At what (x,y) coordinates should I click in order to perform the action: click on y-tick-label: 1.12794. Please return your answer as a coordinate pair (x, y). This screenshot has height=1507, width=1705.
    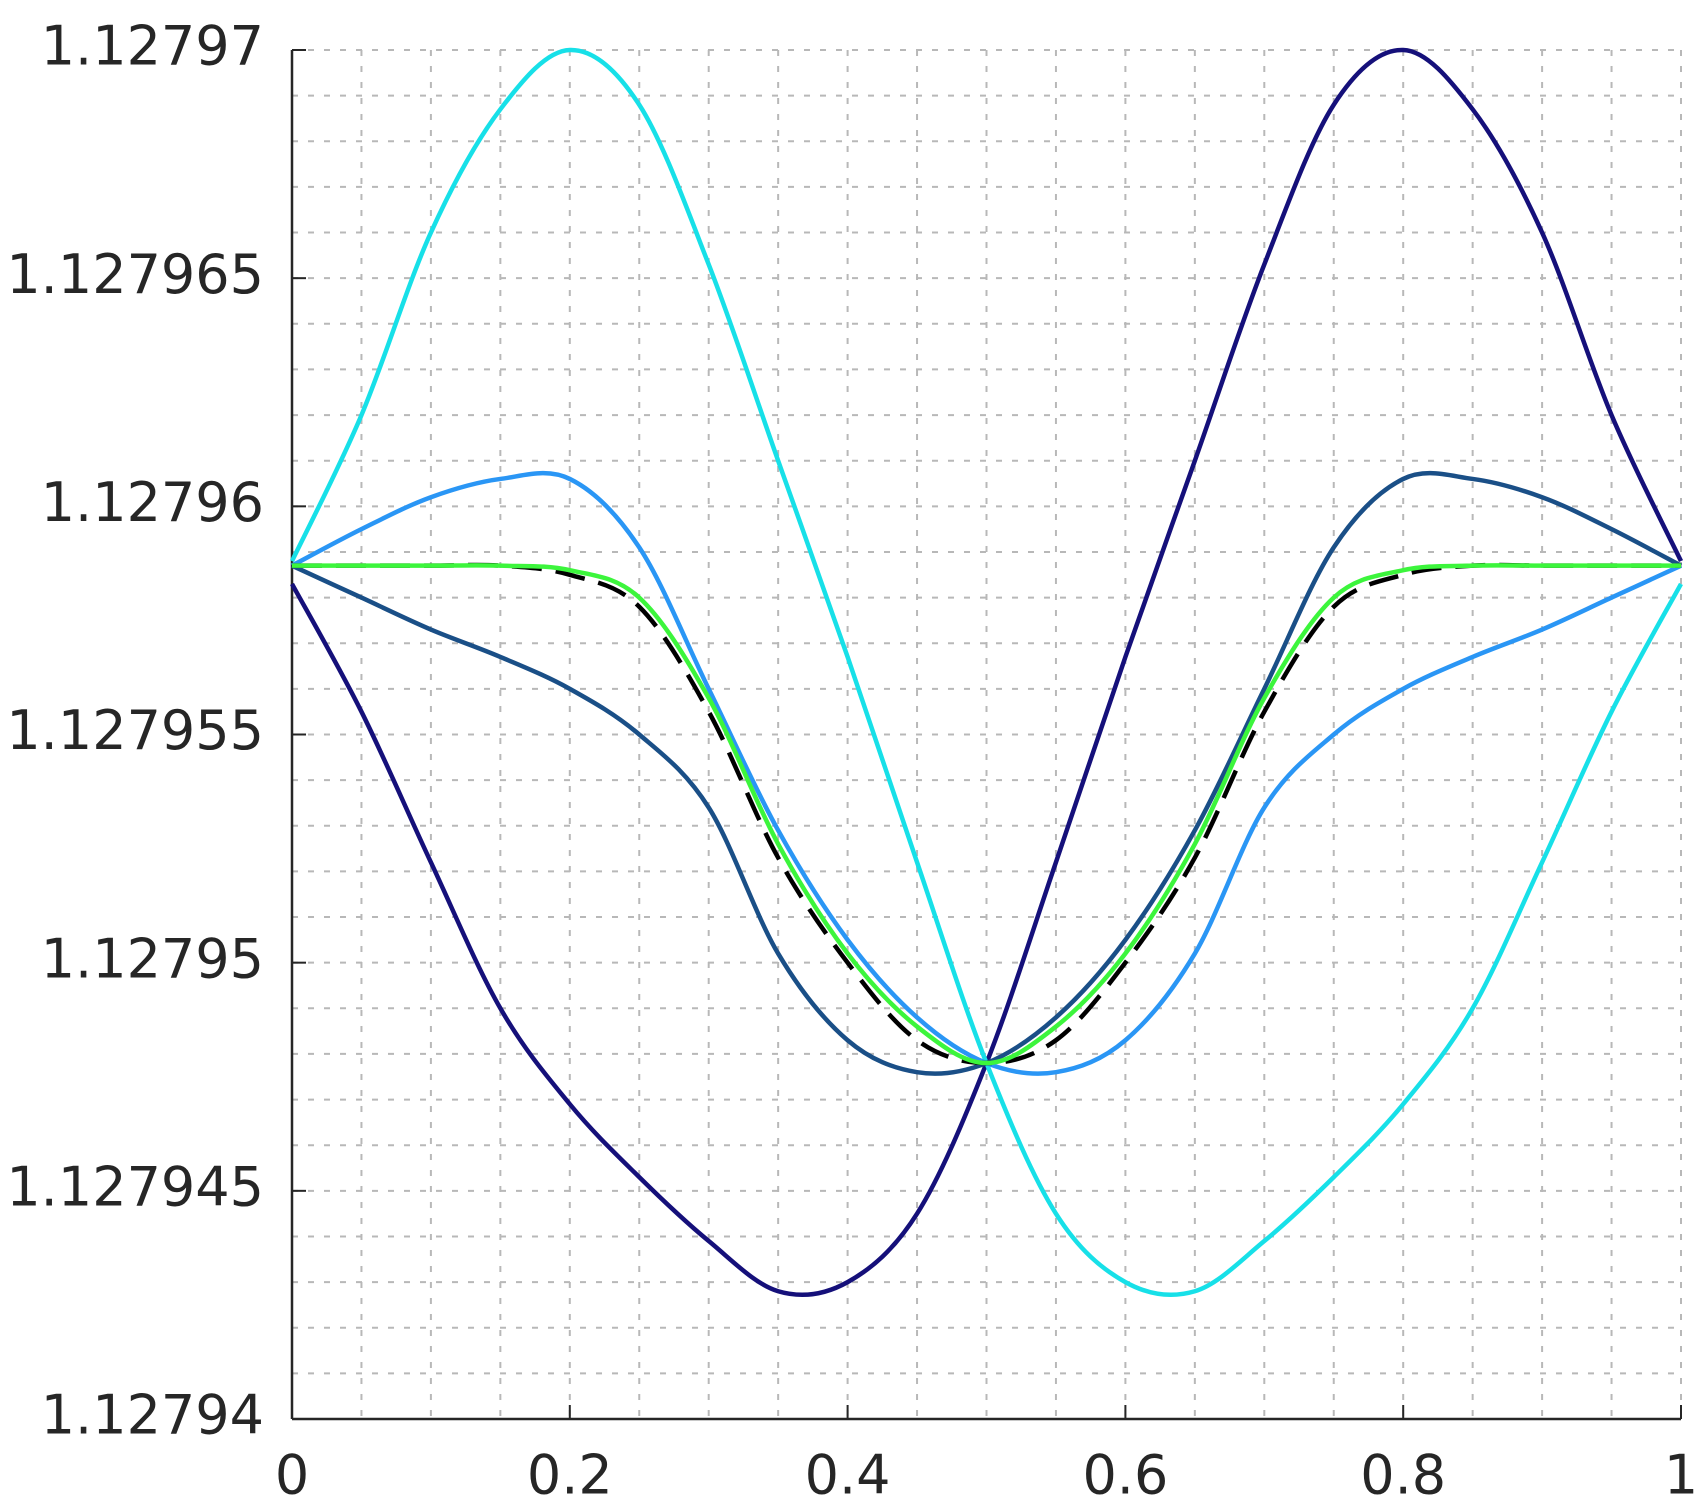
    Looking at the image, I should click on (152, 1415).